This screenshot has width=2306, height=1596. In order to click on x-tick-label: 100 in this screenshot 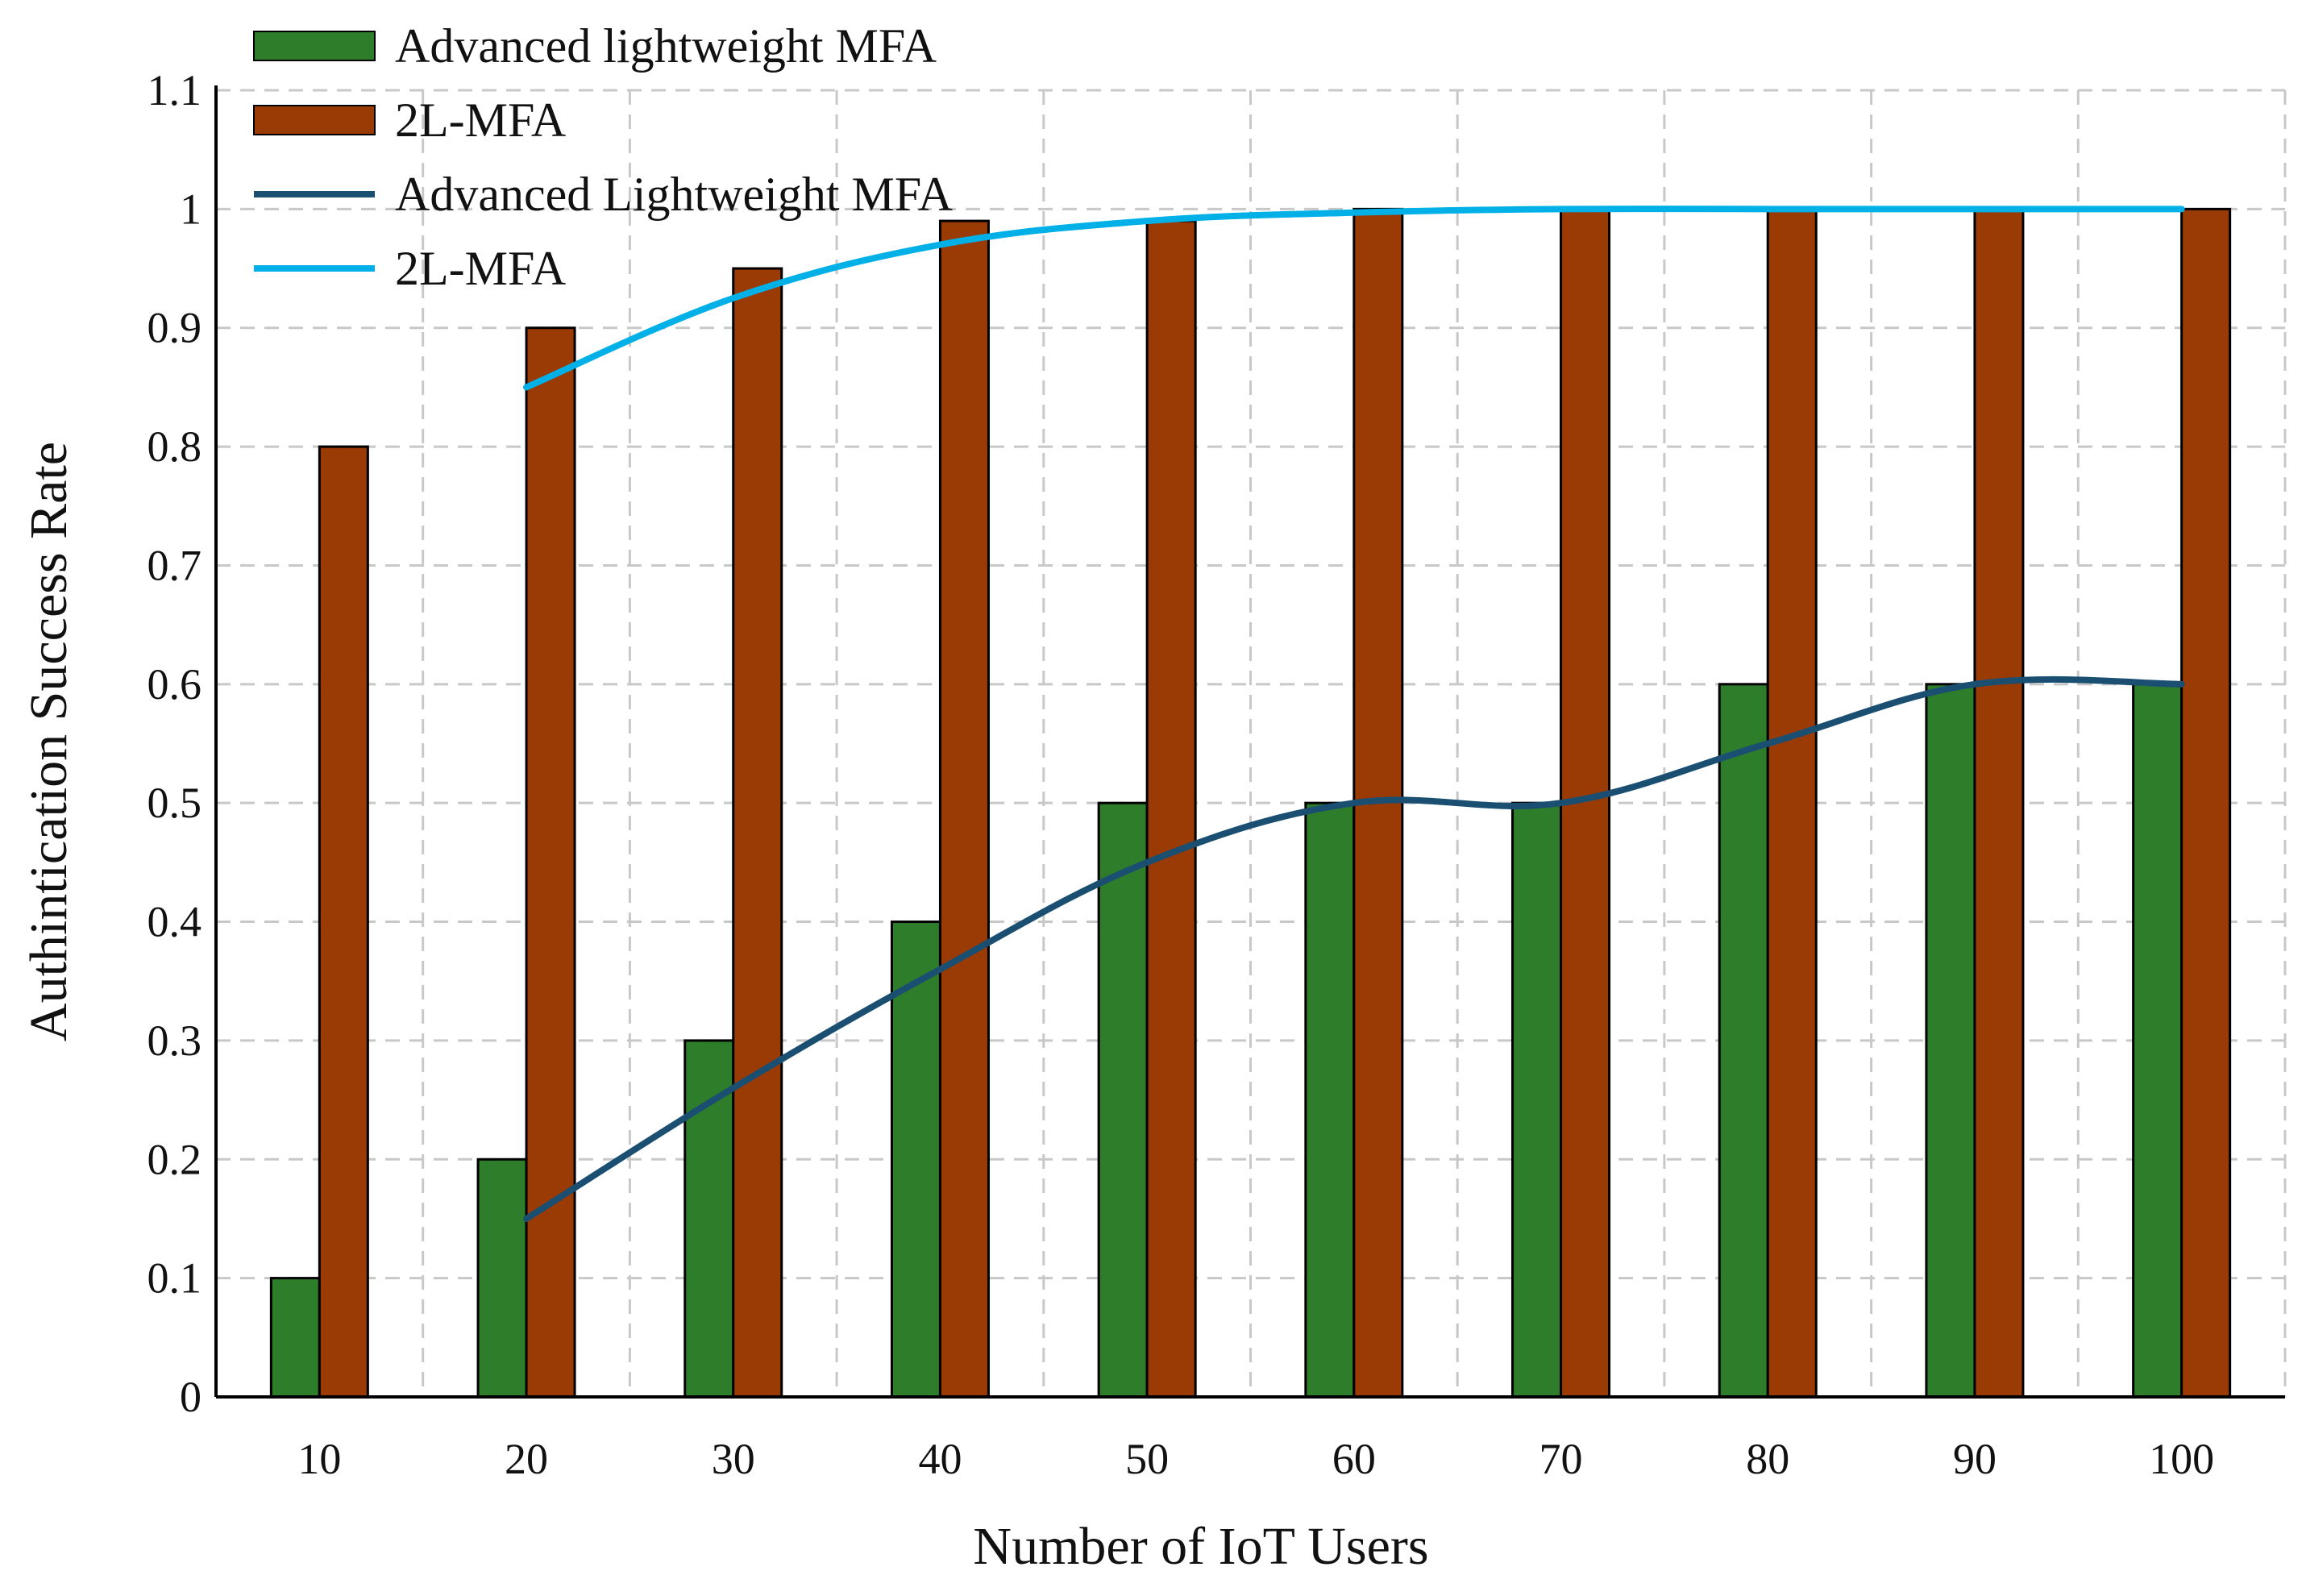, I will do `click(2181, 1459)`.